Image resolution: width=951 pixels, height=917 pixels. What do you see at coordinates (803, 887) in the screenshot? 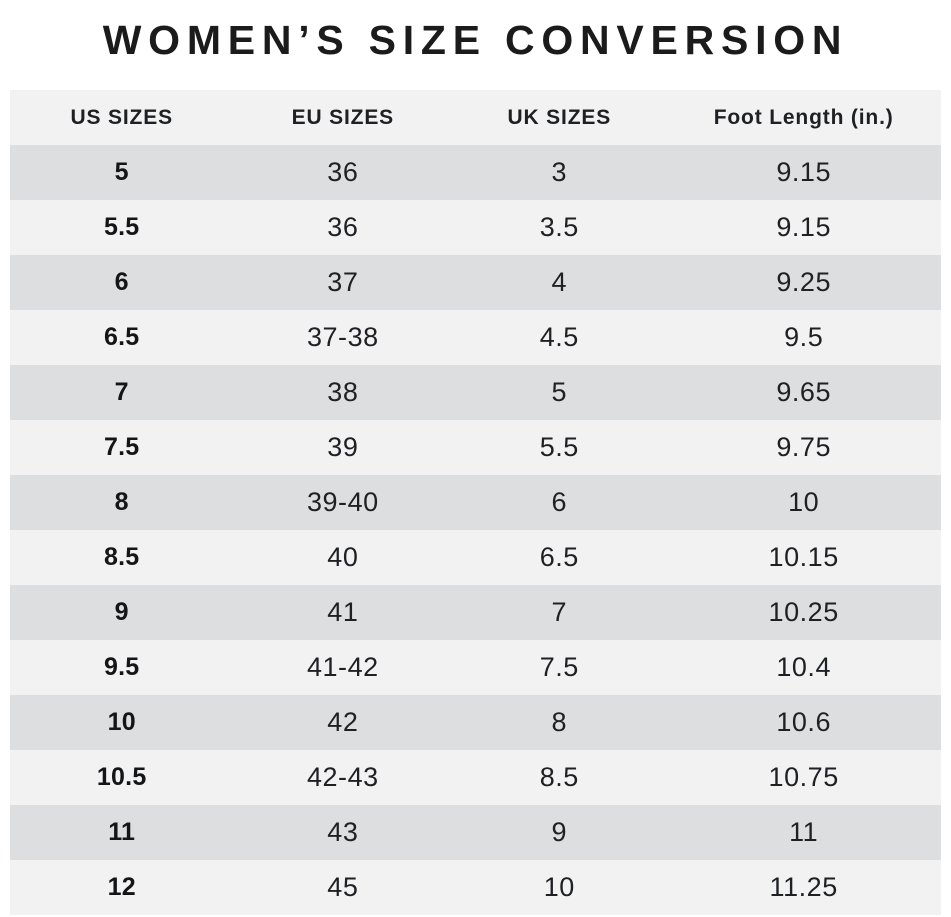
I see `cell-foot: 11.25` at bounding box center [803, 887].